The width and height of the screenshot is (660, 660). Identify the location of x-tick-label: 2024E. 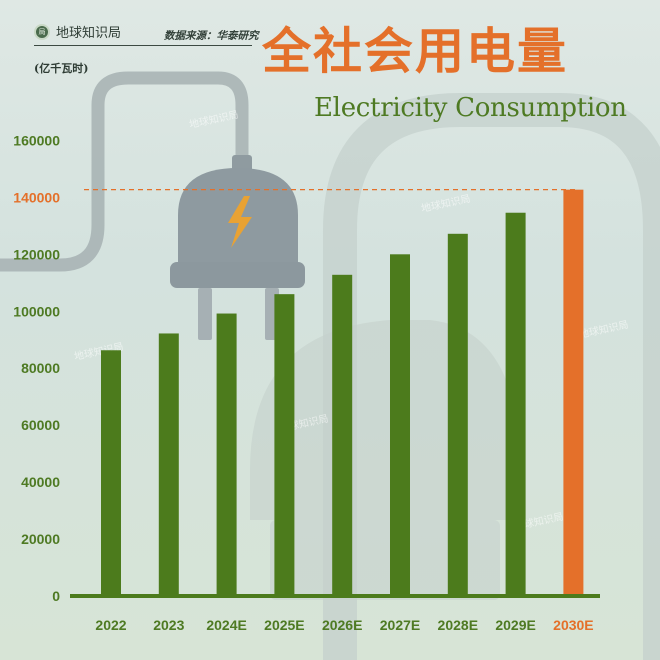
(226, 625).